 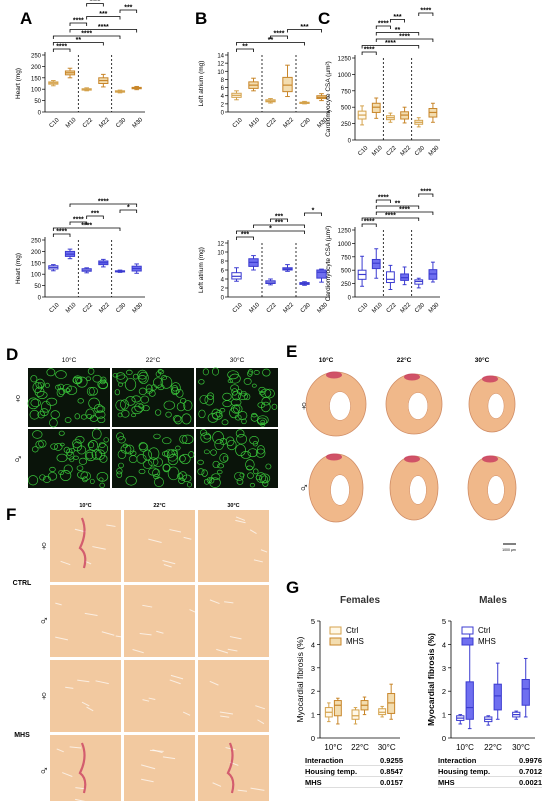 What do you see at coordinates (220, 245) in the screenshot?
I see `y-tick-label: 12` at bounding box center [220, 245].